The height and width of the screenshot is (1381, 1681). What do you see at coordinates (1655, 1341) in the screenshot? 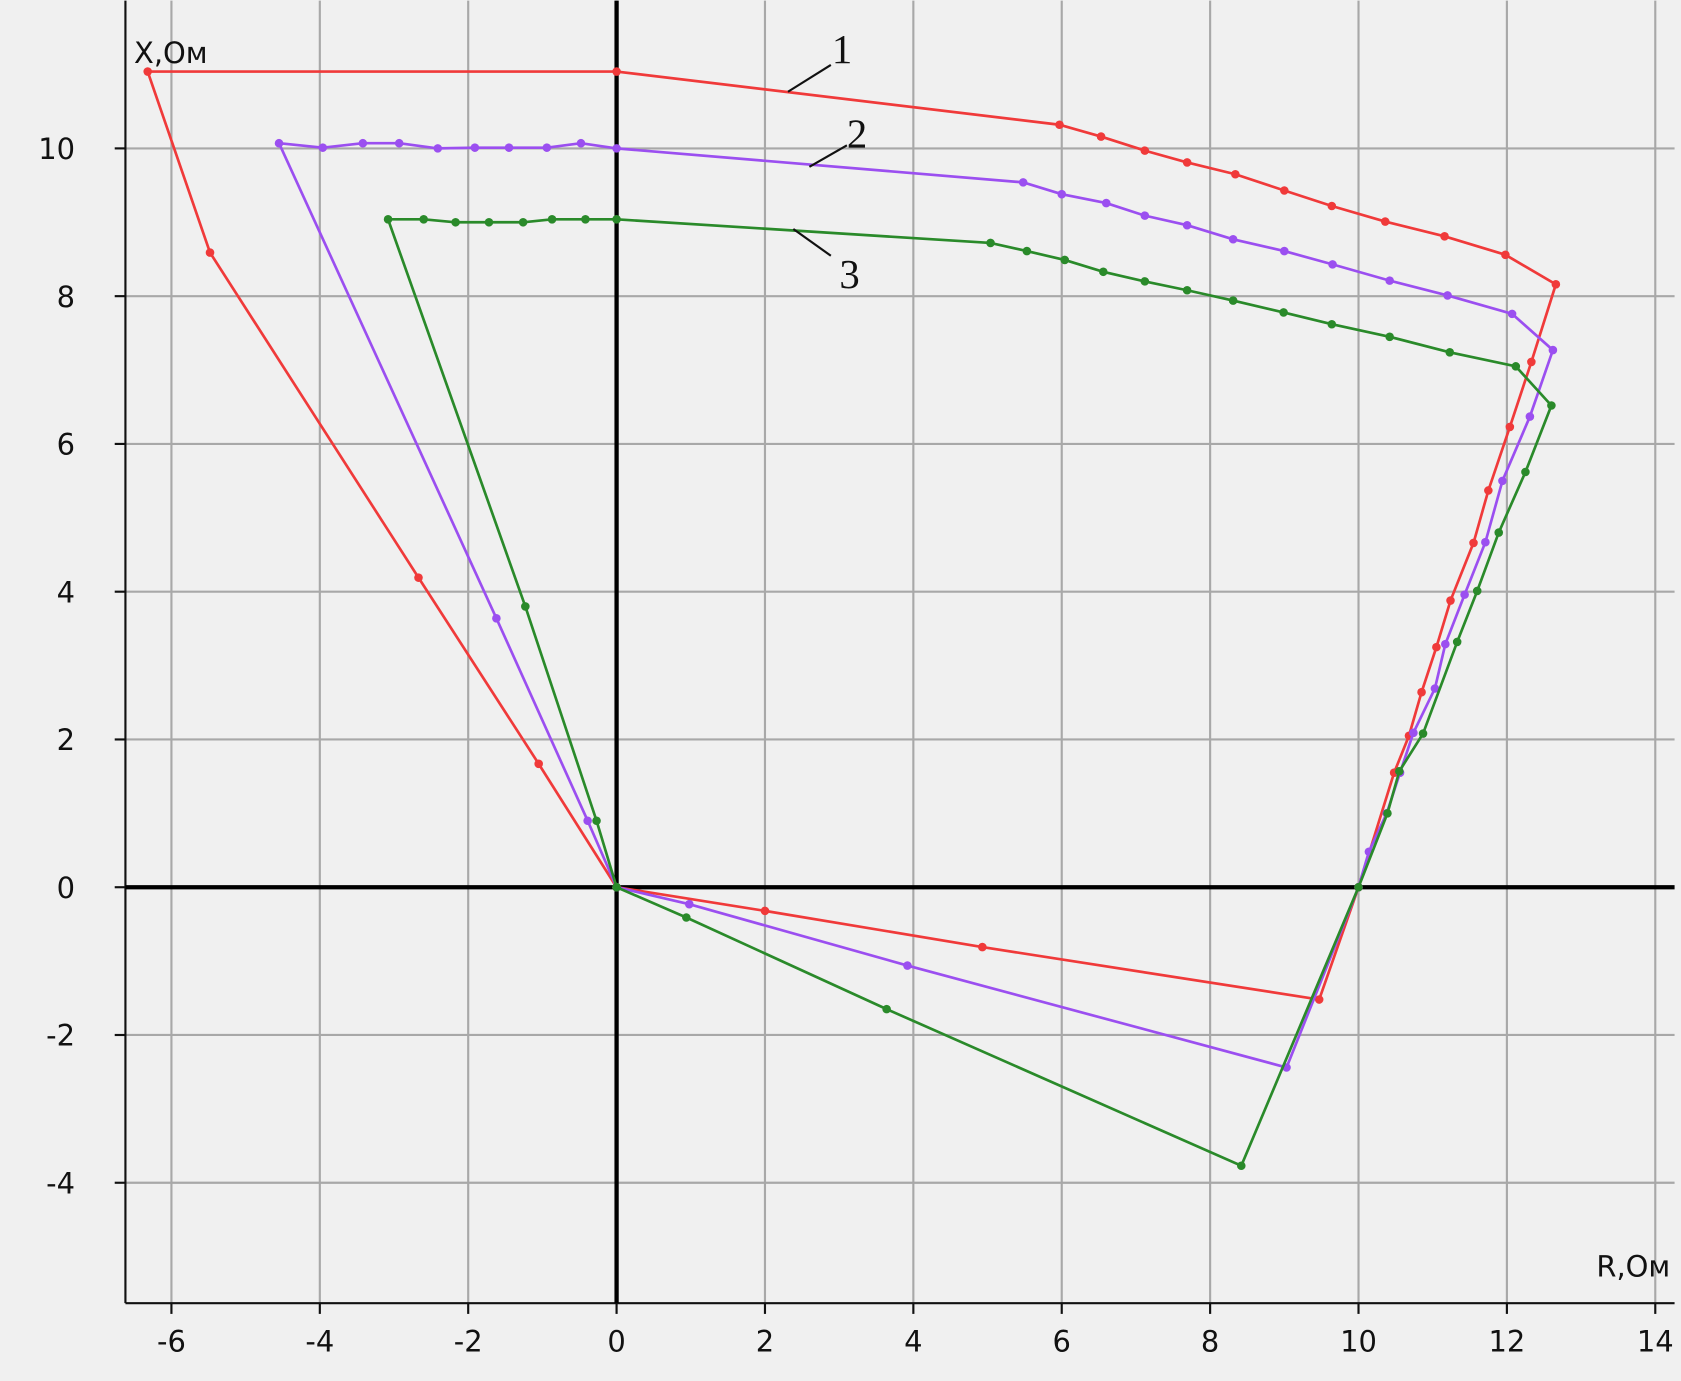
I see `x-tick-label: 14` at bounding box center [1655, 1341].